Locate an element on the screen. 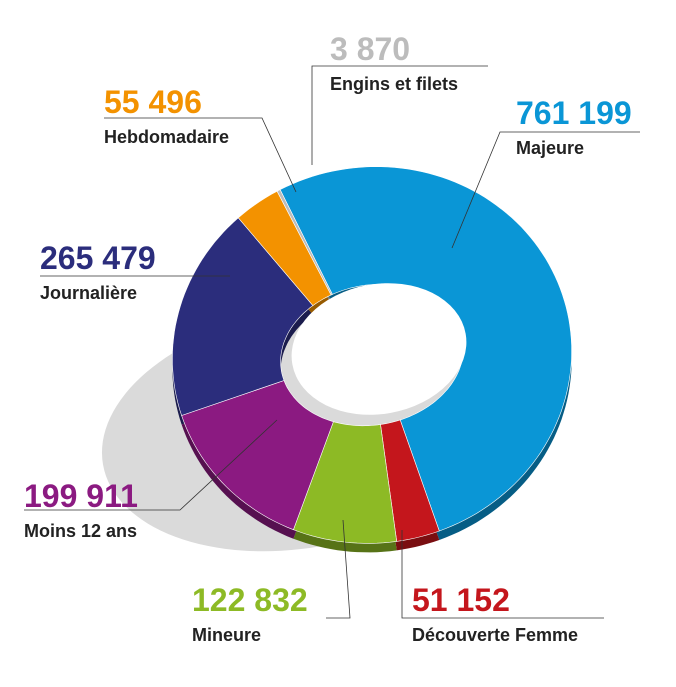 This screenshot has height=687, width=676. category-label-majeure: Majeure is located at coordinates (550, 148).